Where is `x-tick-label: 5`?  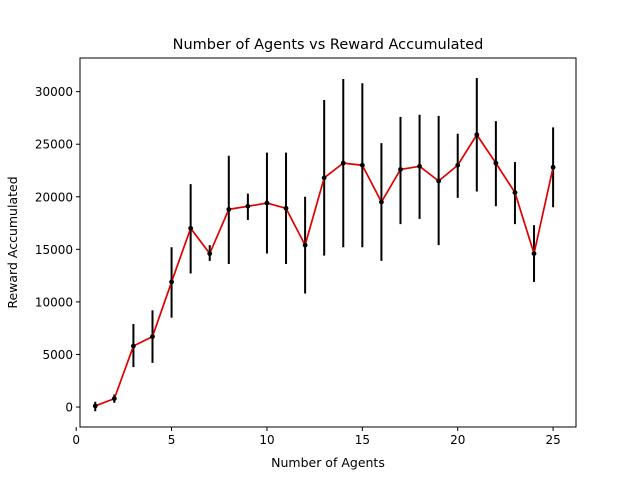 x-tick-label: 5 is located at coordinates (172, 440).